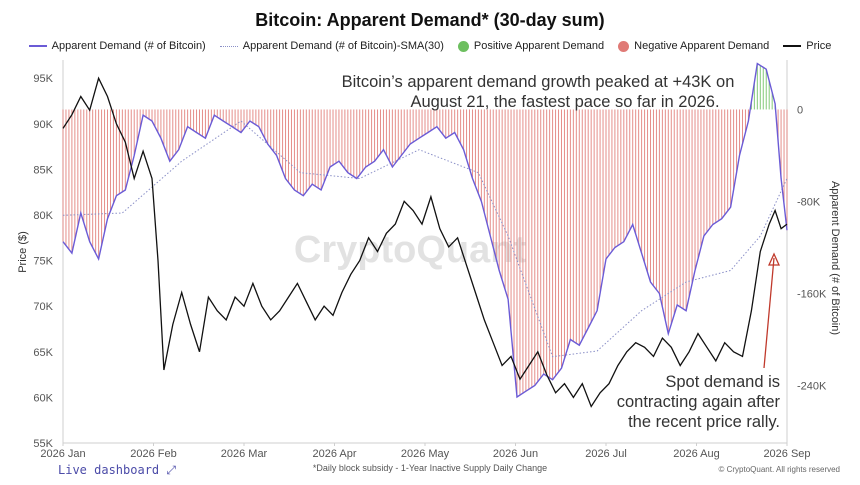  What do you see at coordinates (835, 258) in the screenshot?
I see `ylabel-right: Apparent Demand (# of Bitcoin)` at bounding box center [835, 258].